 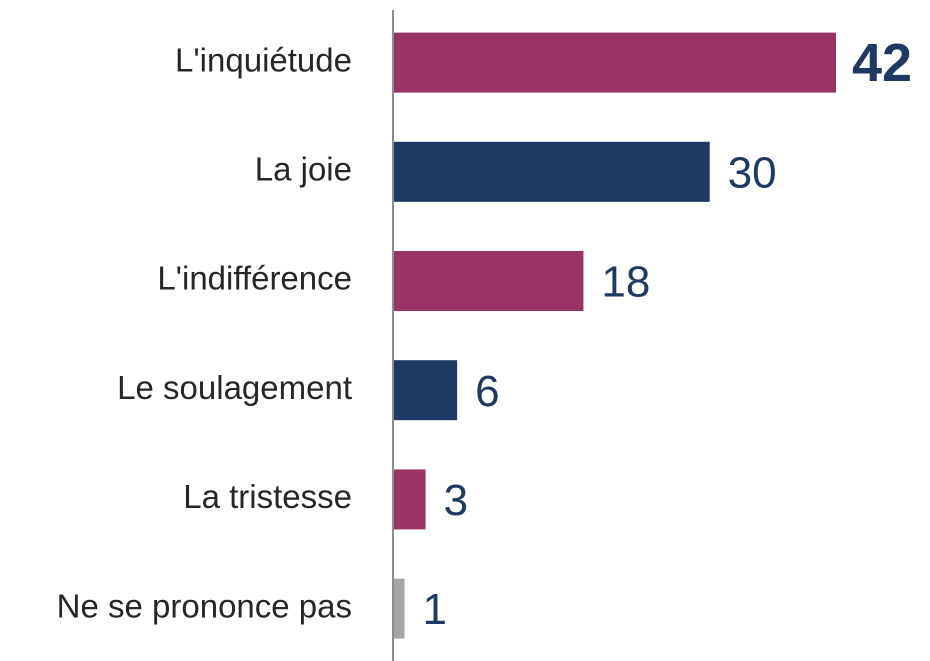 I want to click on value-label: 1, so click(x=435, y=609).